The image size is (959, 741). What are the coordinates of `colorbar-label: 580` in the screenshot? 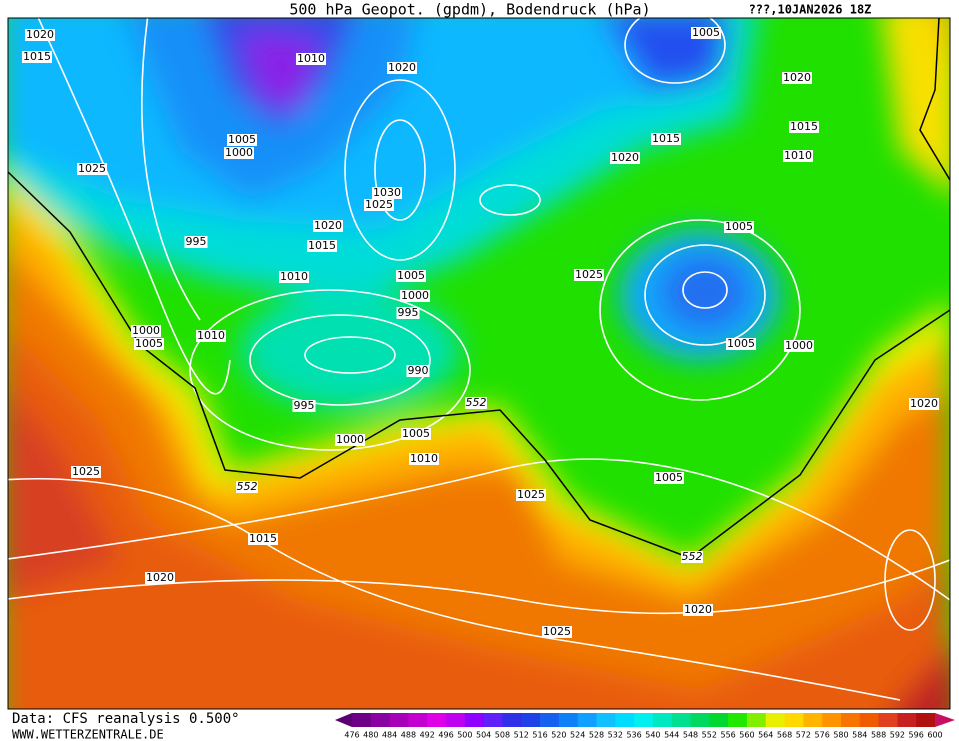 It's located at (840, 735).